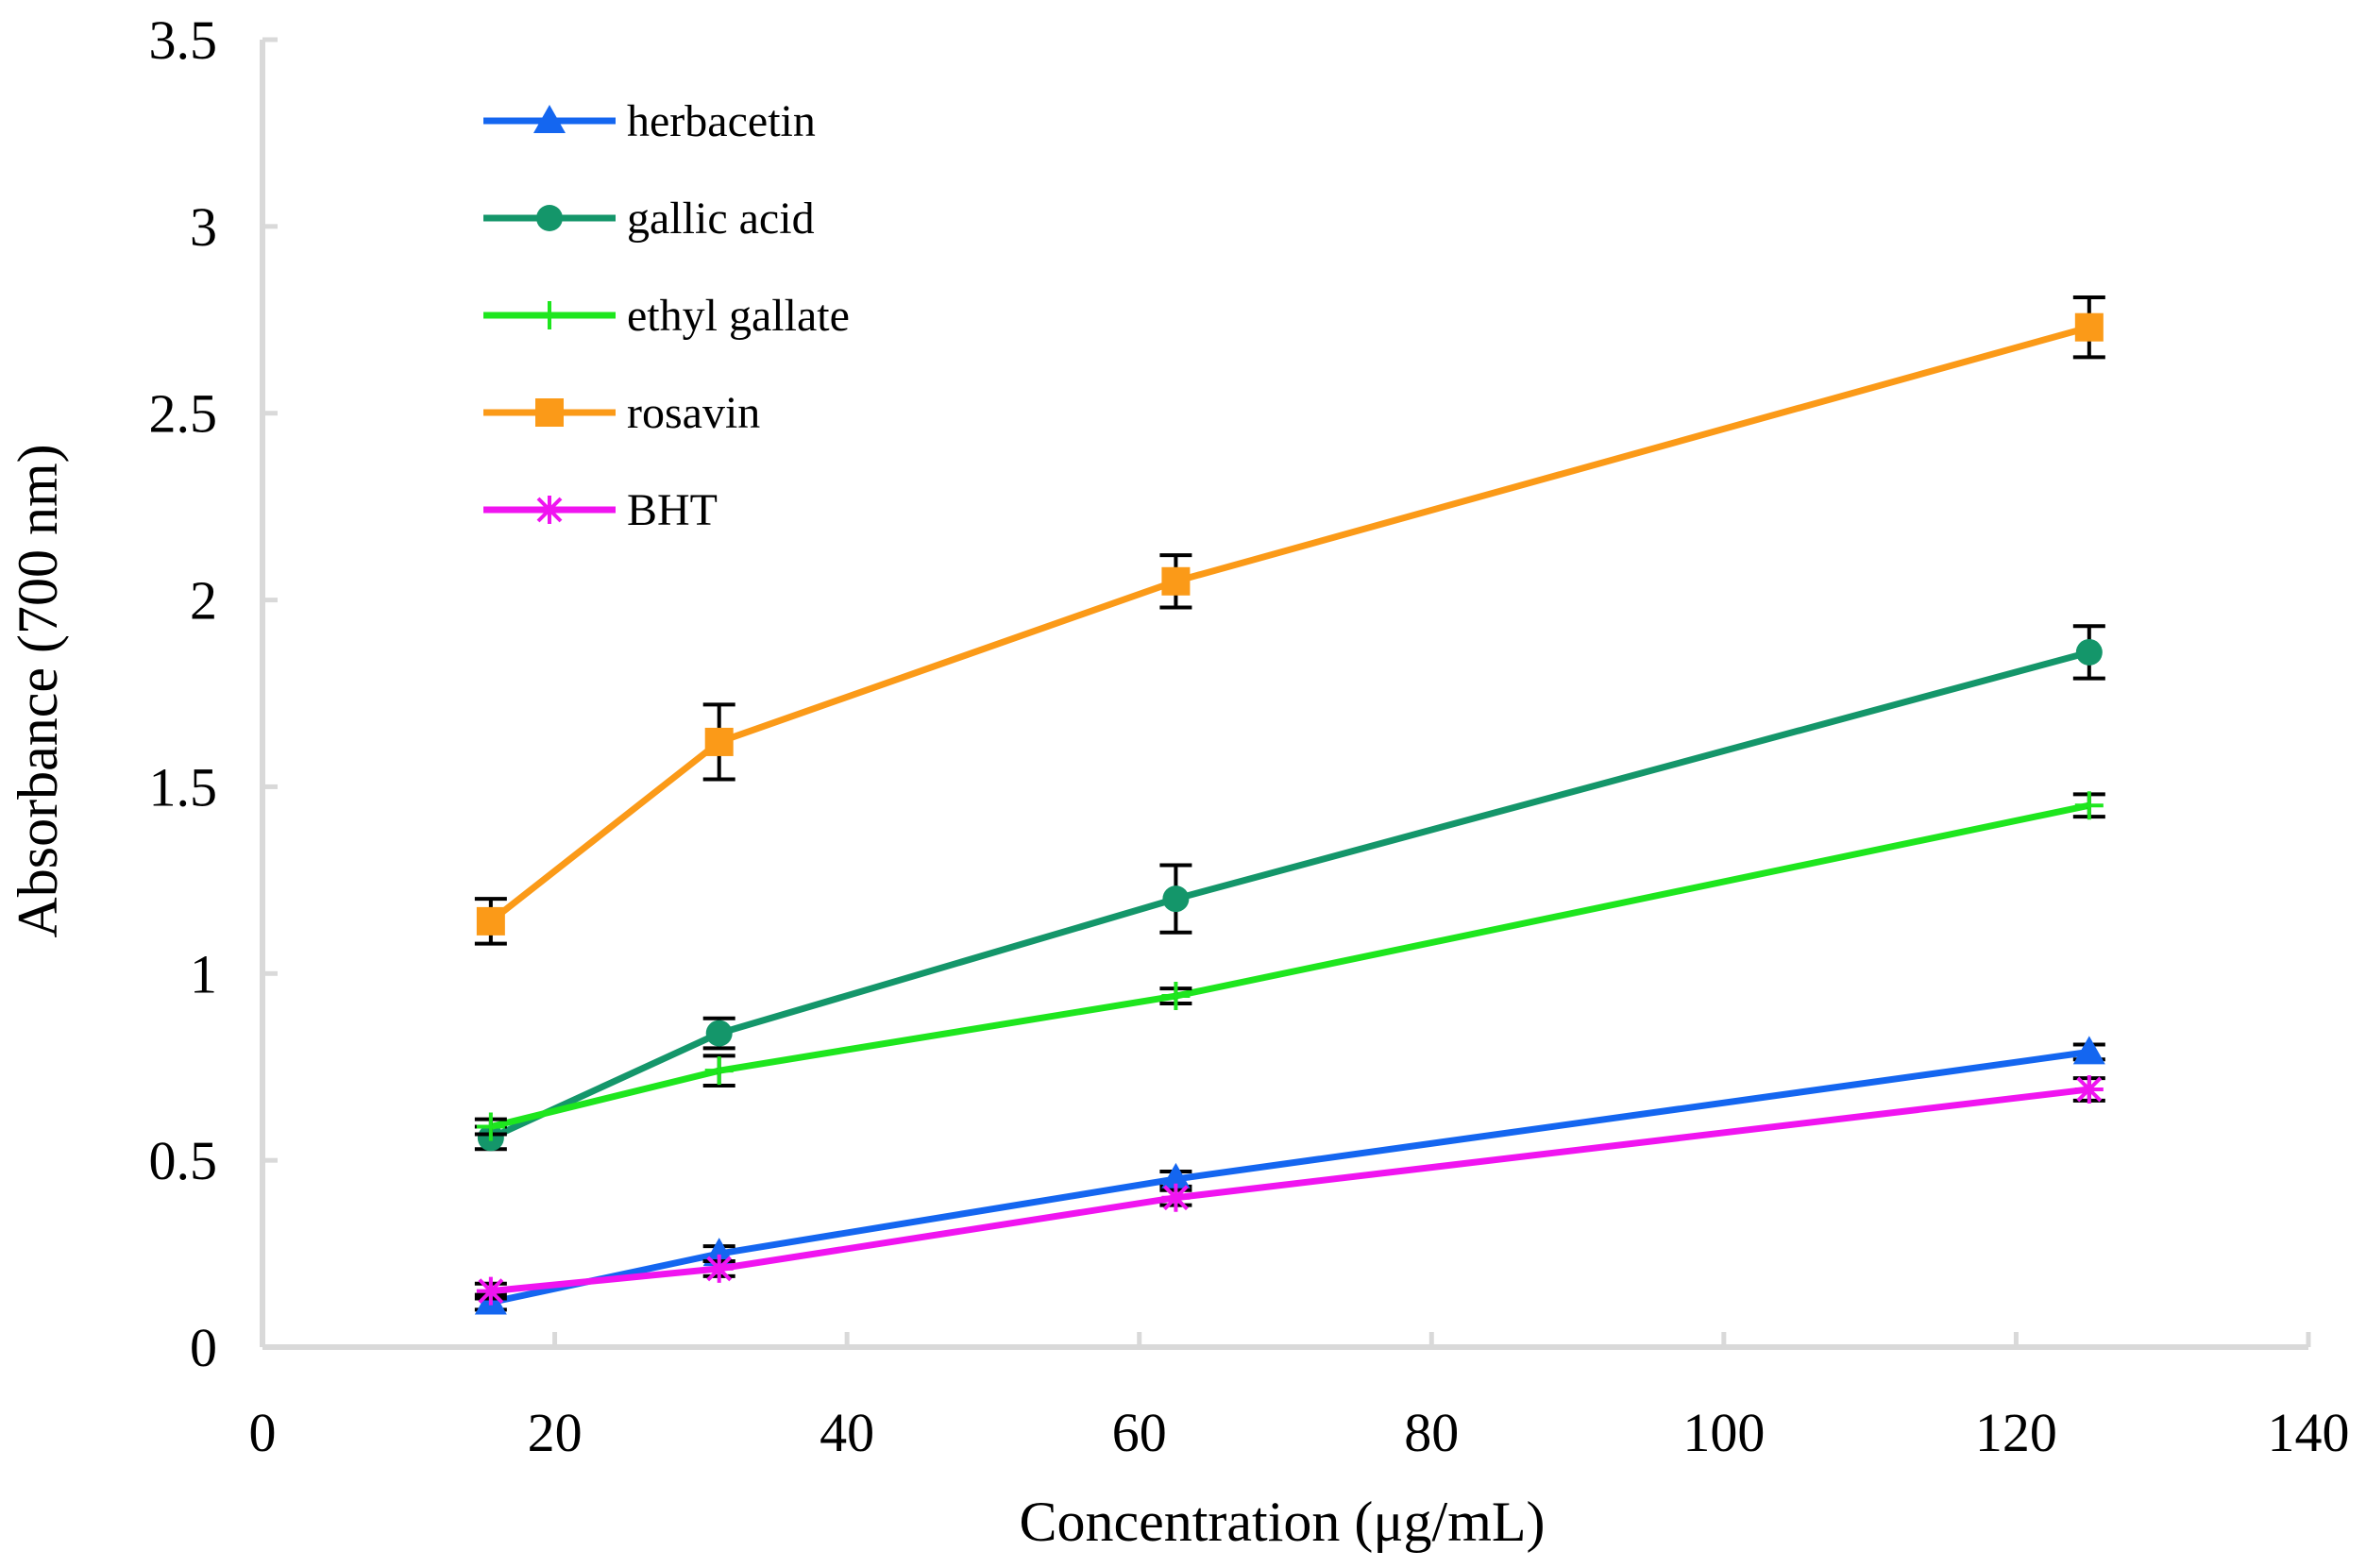 Image resolution: width=2366 pixels, height=1568 pixels. I want to click on x-tick-label: 20, so click(555, 1433).